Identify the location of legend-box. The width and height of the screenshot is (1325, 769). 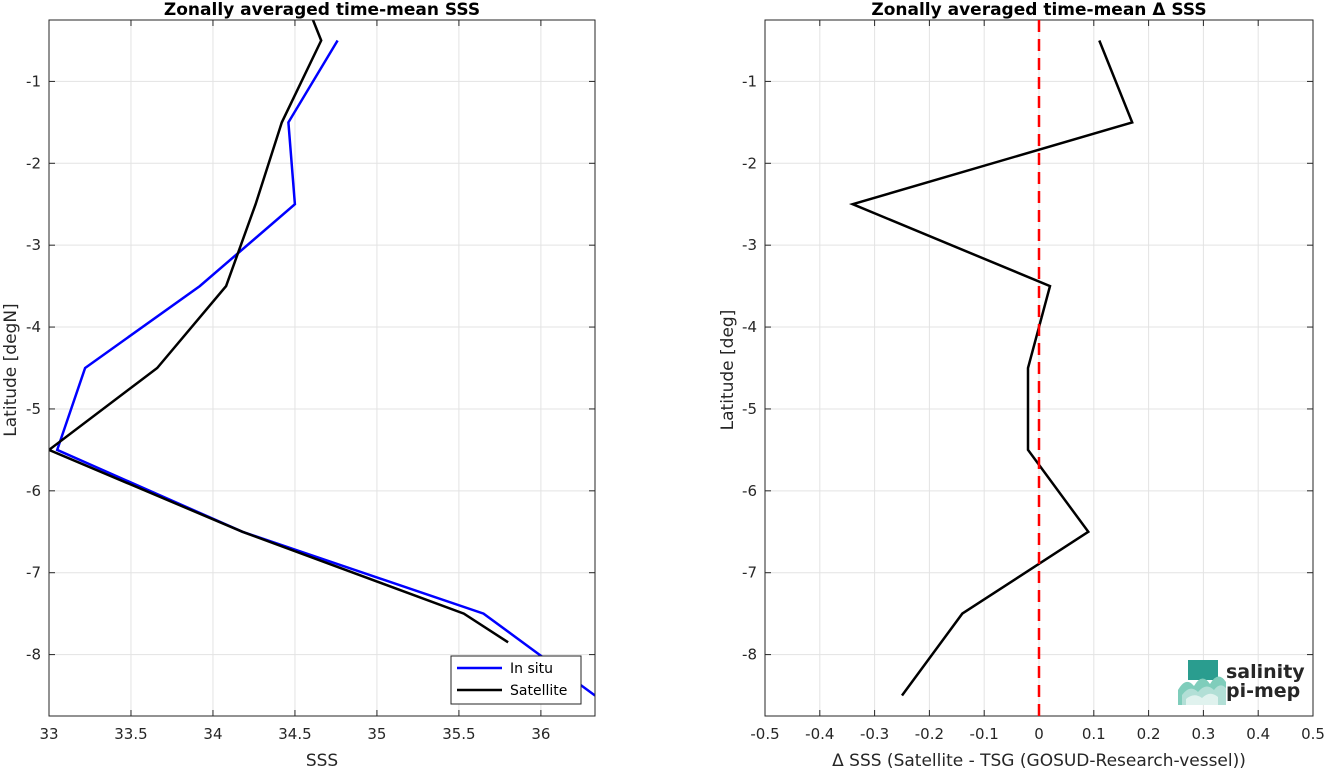
(516, 680).